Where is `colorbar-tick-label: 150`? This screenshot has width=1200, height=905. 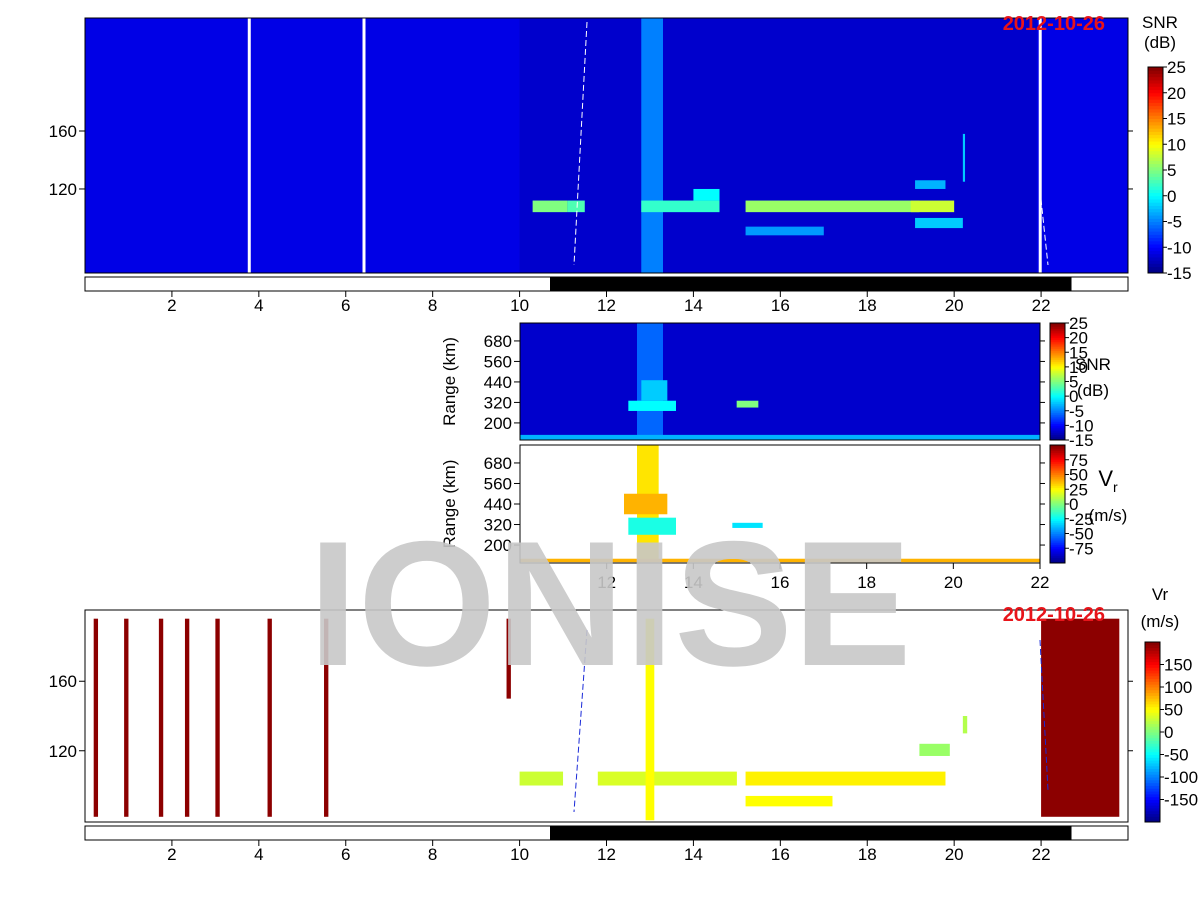 colorbar-tick-label: 150 is located at coordinates (1178, 665).